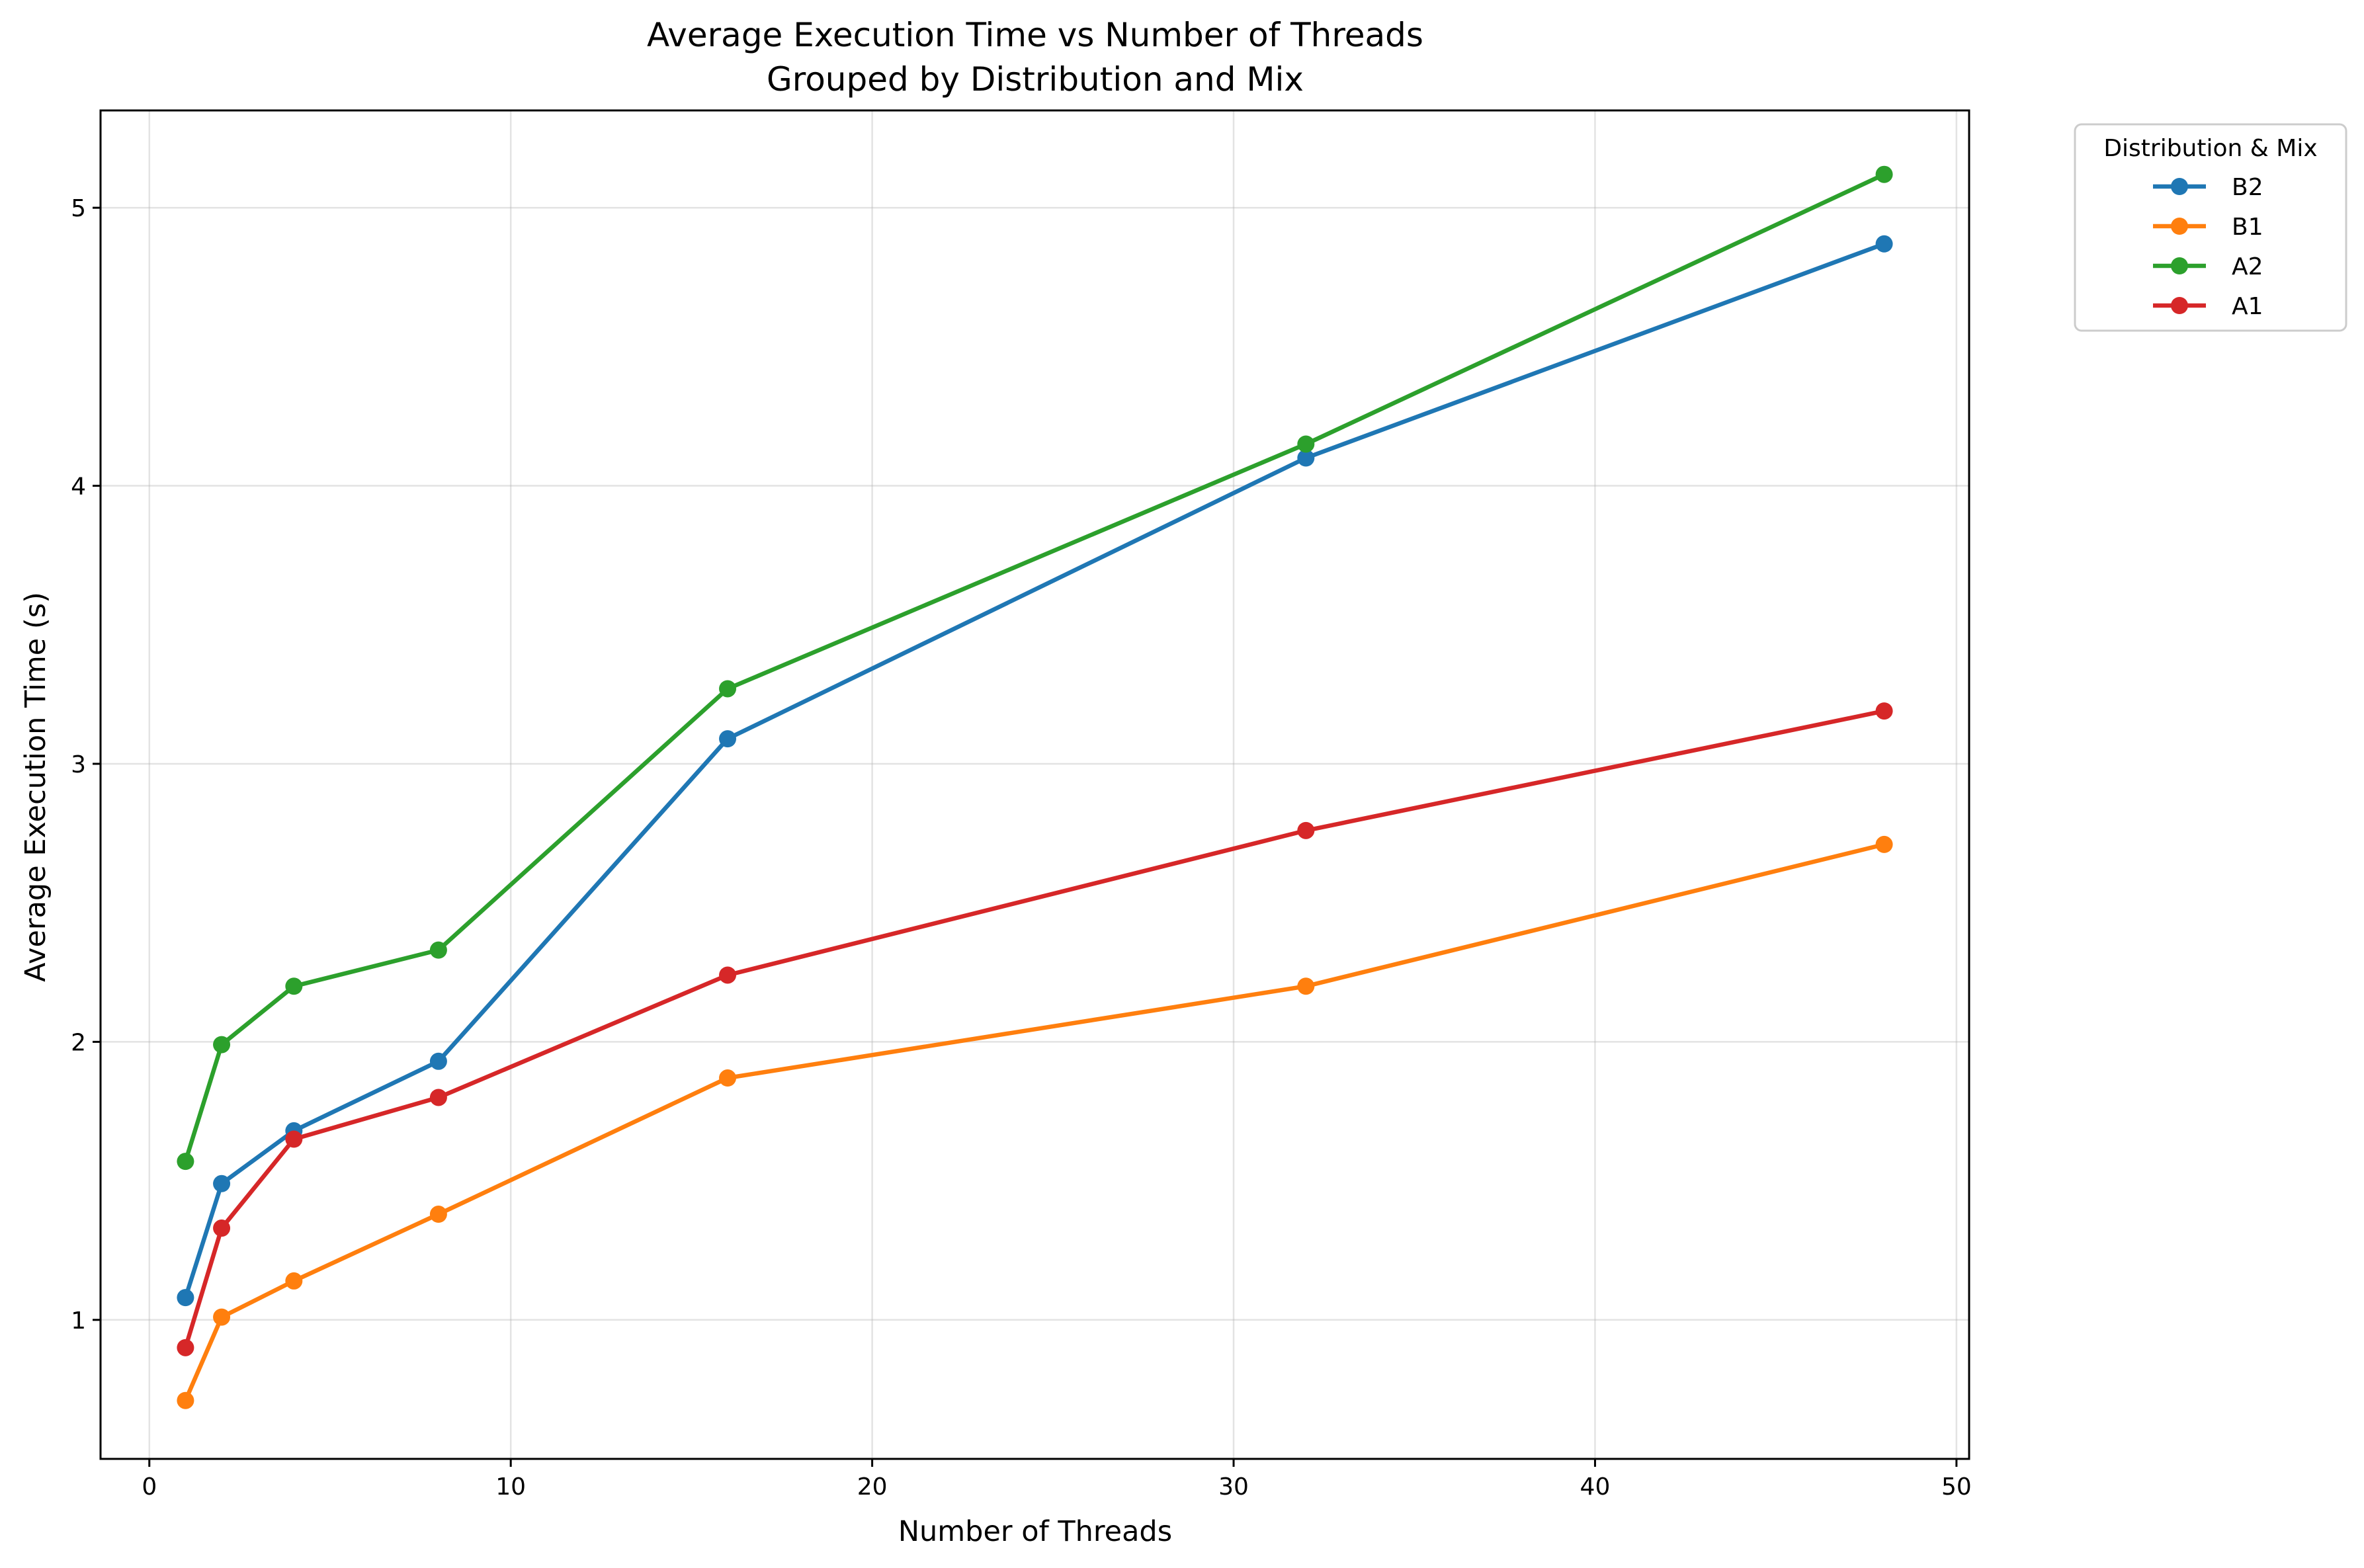 This screenshot has width=2364, height=1568. Describe the element at coordinates (1596, 1487) in the screenshot. I see `x-tick-label: 40` at that location.